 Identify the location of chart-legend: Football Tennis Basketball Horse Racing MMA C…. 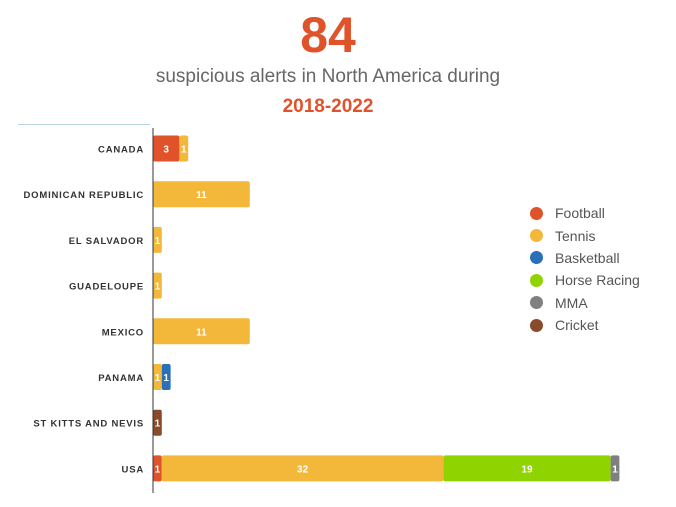
(585, 269).